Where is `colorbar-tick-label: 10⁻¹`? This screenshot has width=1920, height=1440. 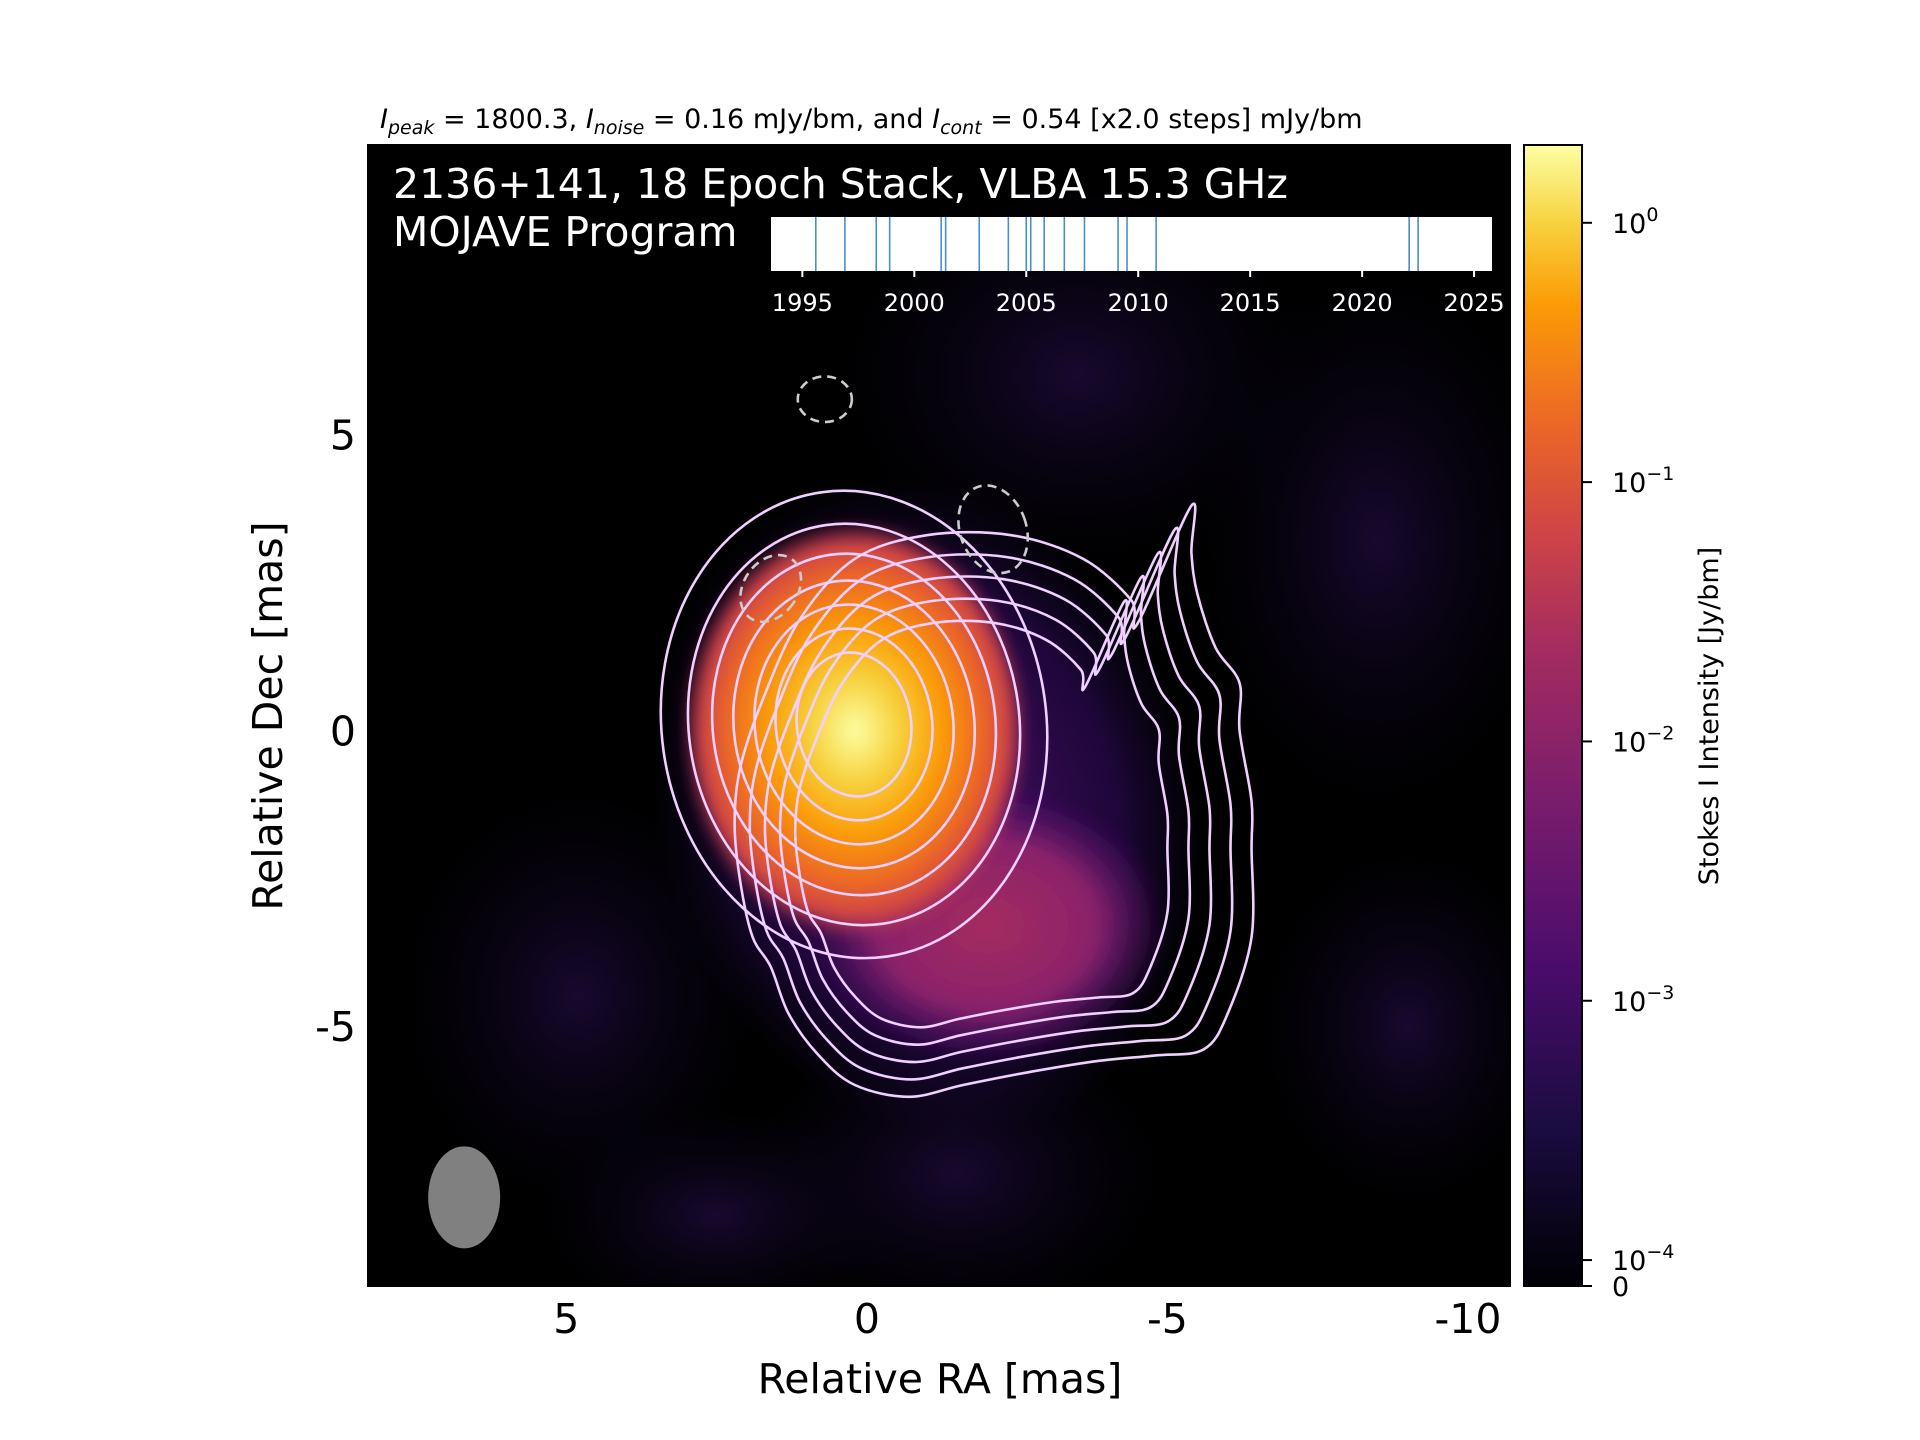 colorbar-tick-label: 10⁻¹ is located at coordinates (1643, 481).